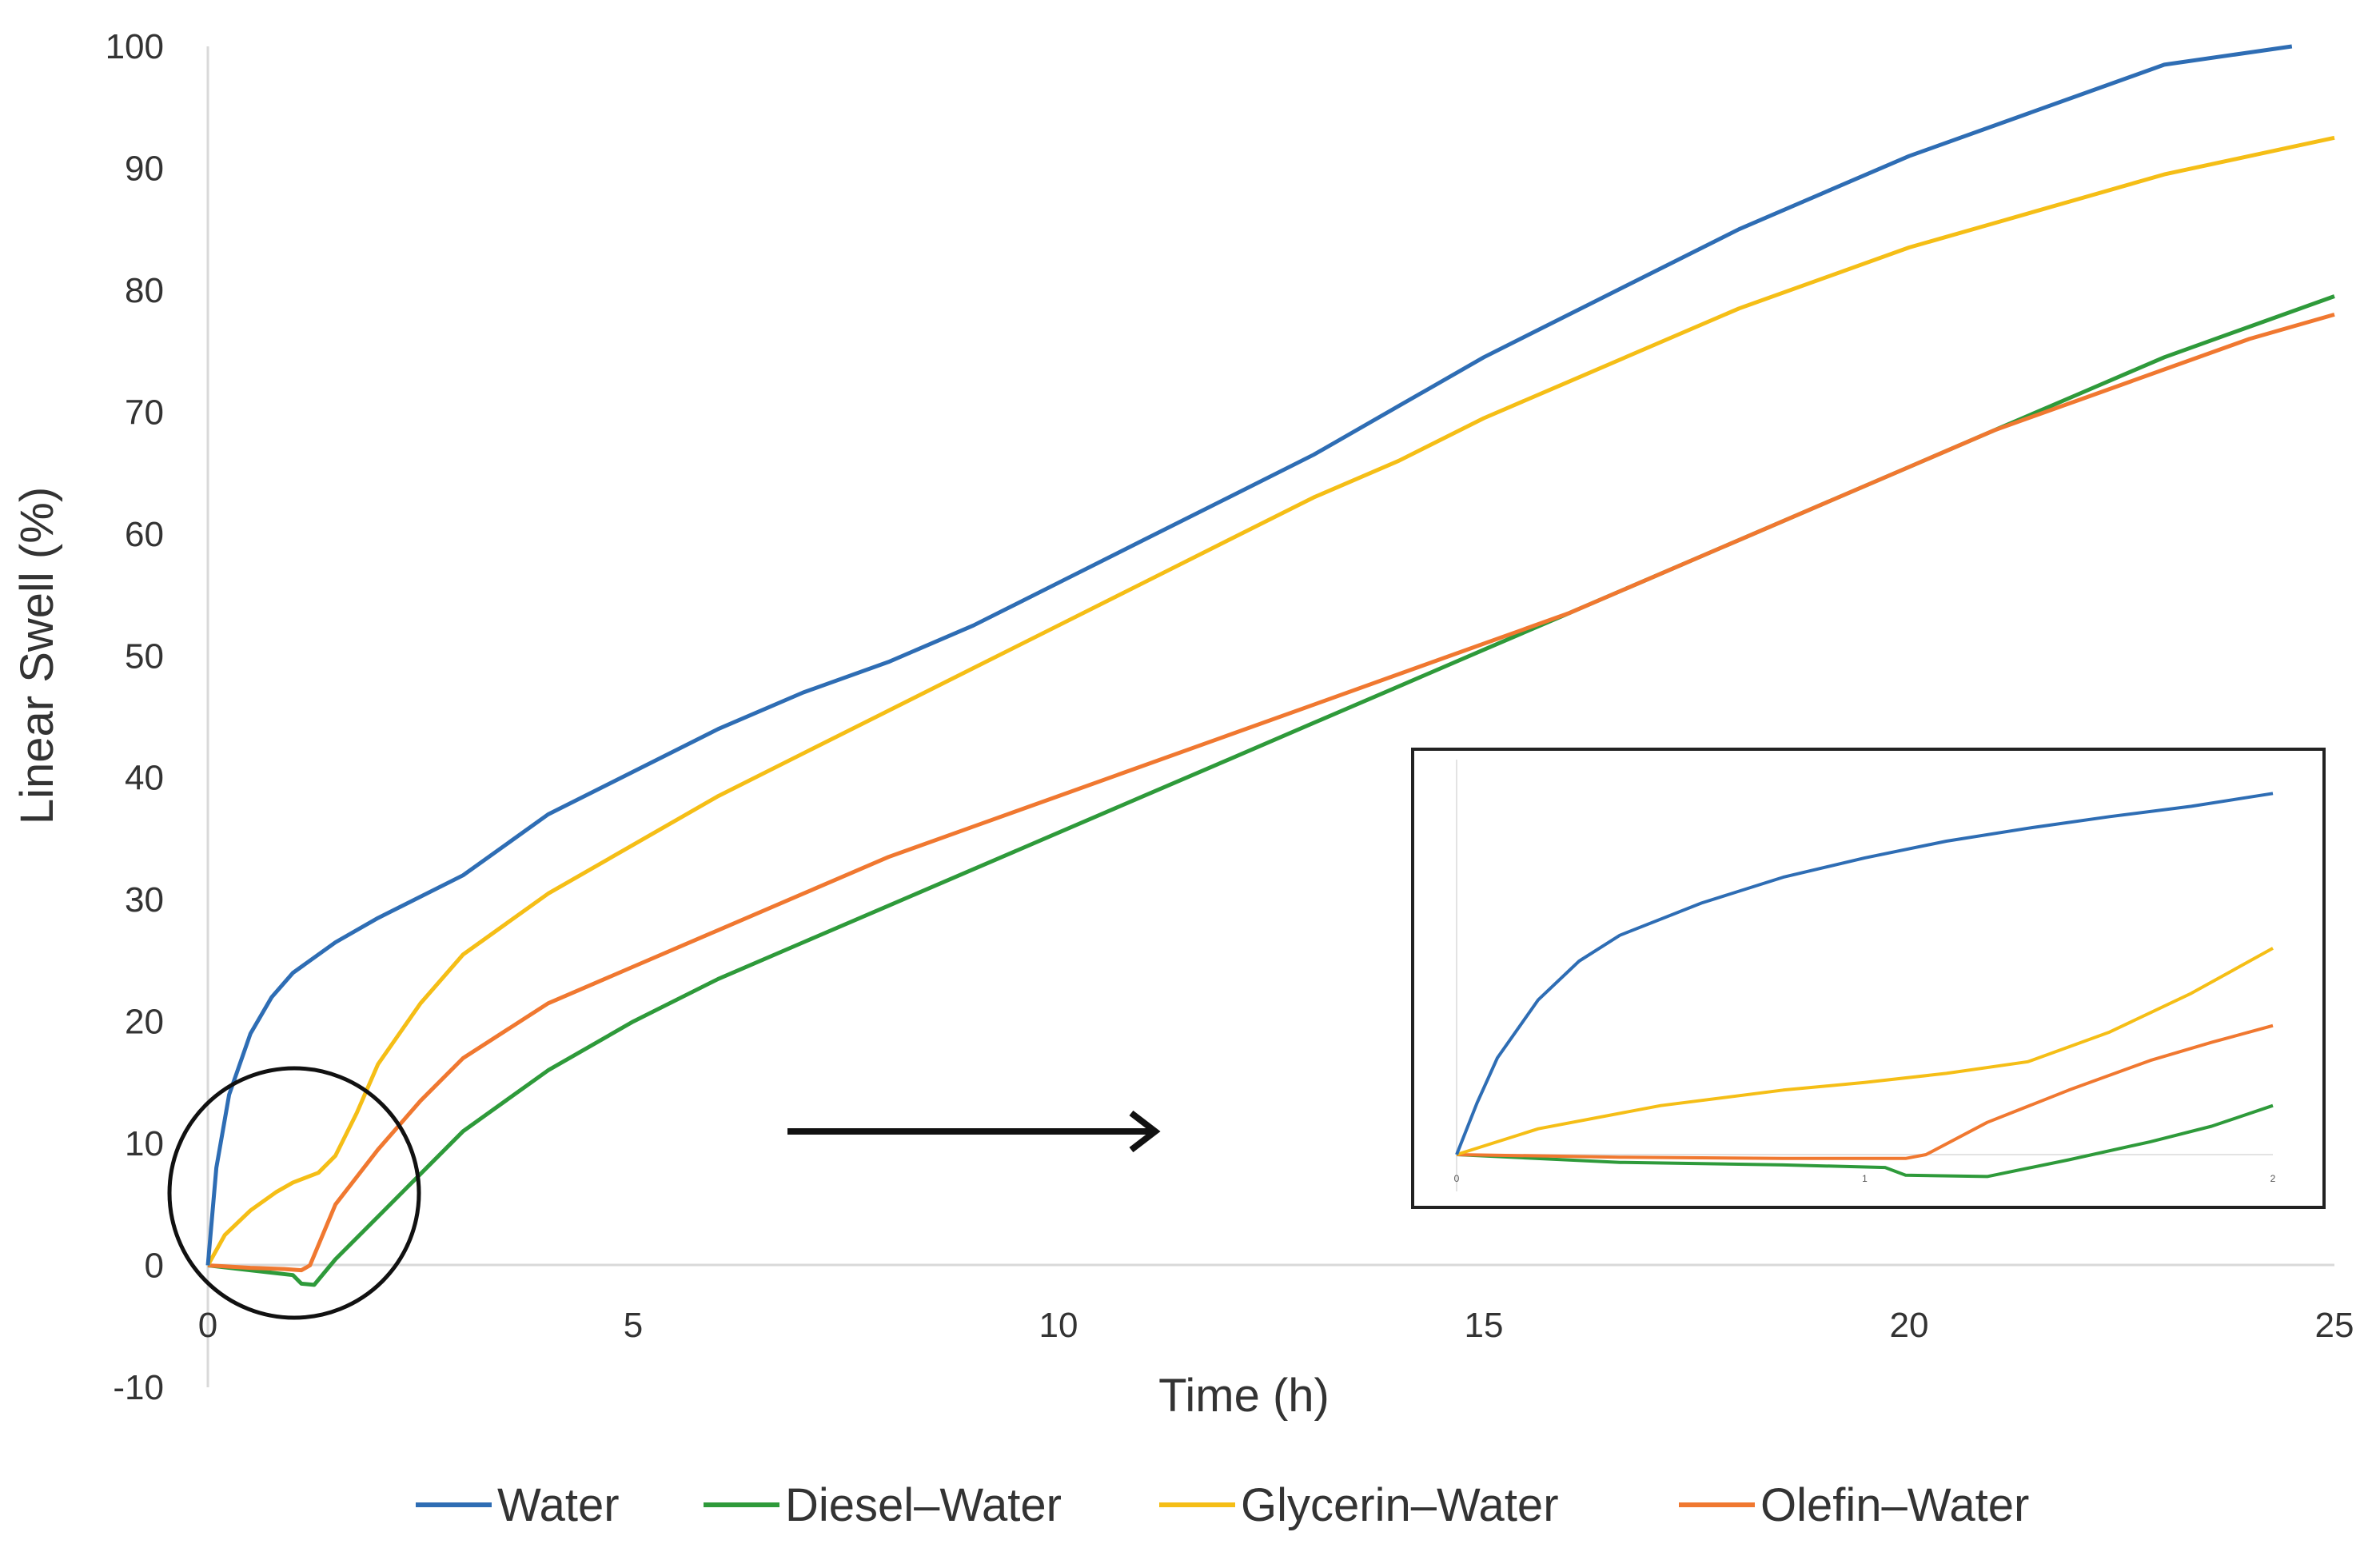  Describe the element at coordinates (2273, 1179) in the screenshot. I see `inset-x-tick-label: 2` at that location.